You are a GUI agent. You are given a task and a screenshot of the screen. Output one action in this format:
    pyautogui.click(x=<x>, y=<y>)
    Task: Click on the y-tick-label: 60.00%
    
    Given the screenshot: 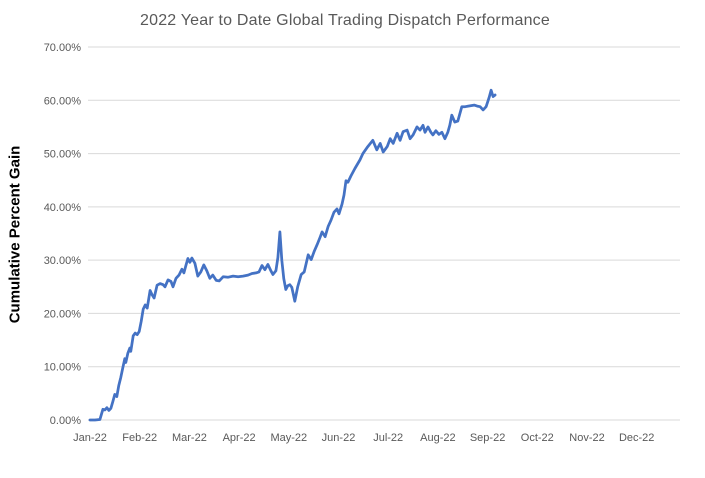 What is the action you would take?
    pyautogui.click(x=63, y=101)
    